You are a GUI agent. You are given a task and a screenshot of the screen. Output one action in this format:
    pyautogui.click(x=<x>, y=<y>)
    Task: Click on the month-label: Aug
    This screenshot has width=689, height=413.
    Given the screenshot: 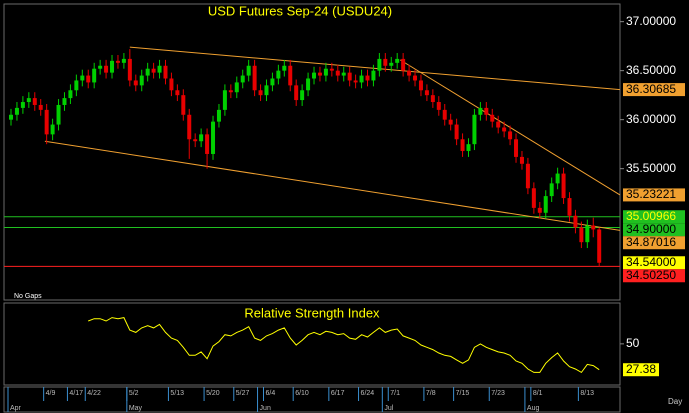 What is the action you would take?
    pyautogui.click(x=533, y=408)
    